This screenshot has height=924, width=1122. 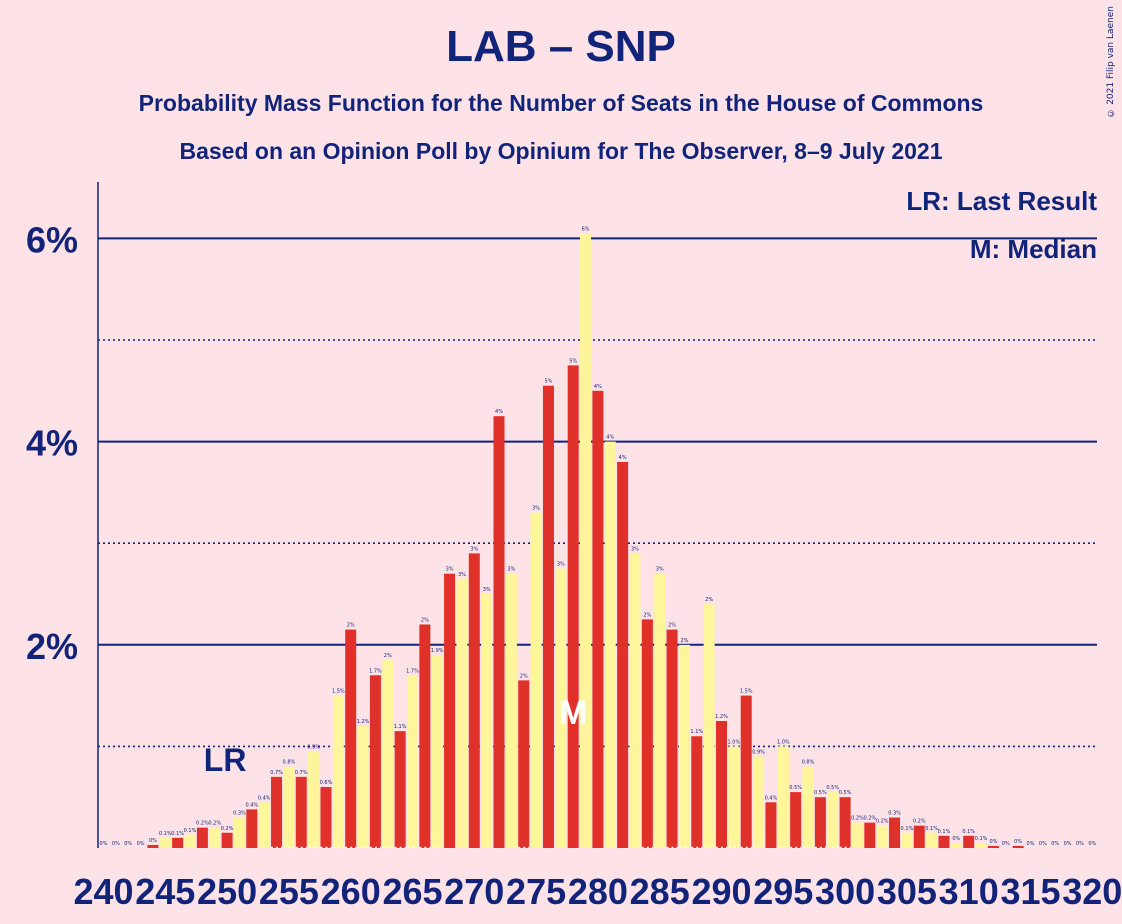 What do you see at coordinates (660, 891) in the screenshot?
I see `x-tick-label: 285` at bounding box center [660, 891].